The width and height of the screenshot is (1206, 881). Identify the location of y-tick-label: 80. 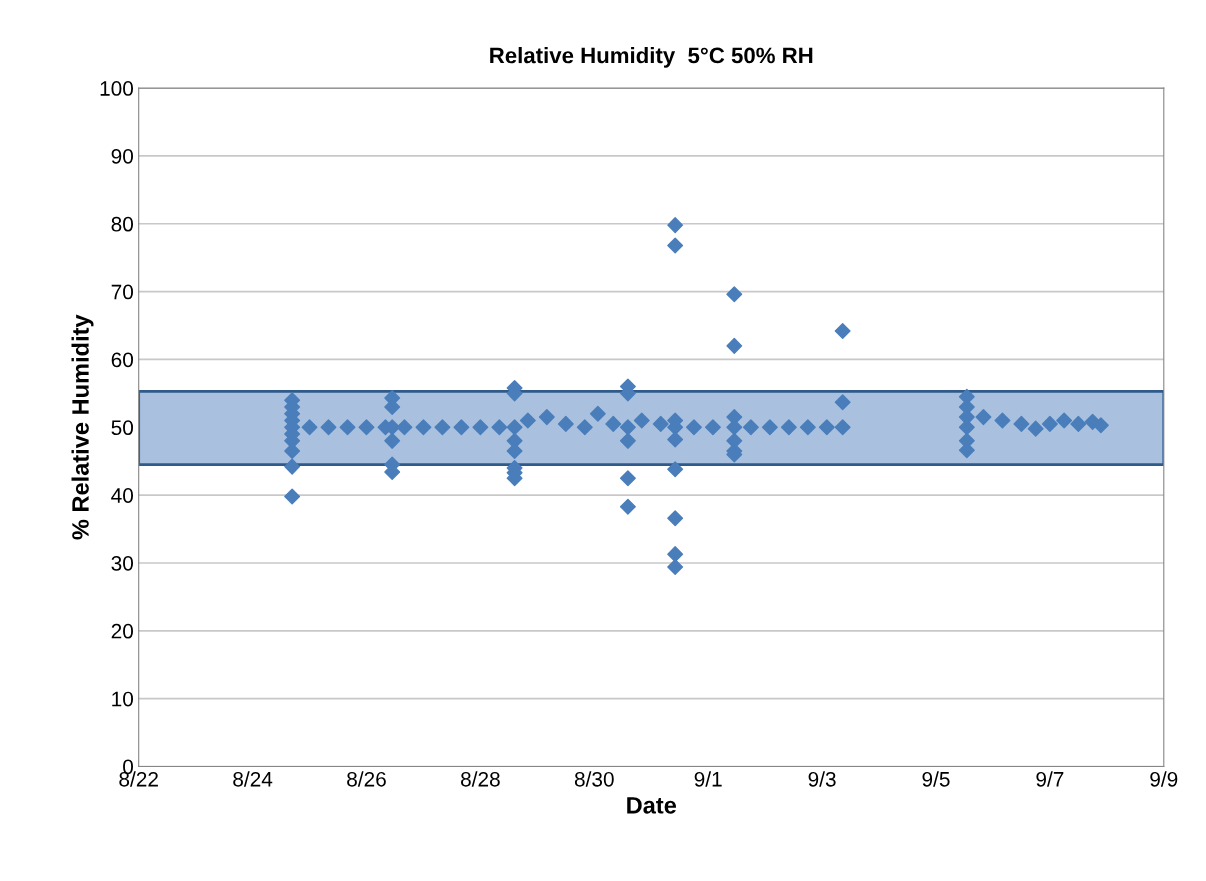
(122, 224).